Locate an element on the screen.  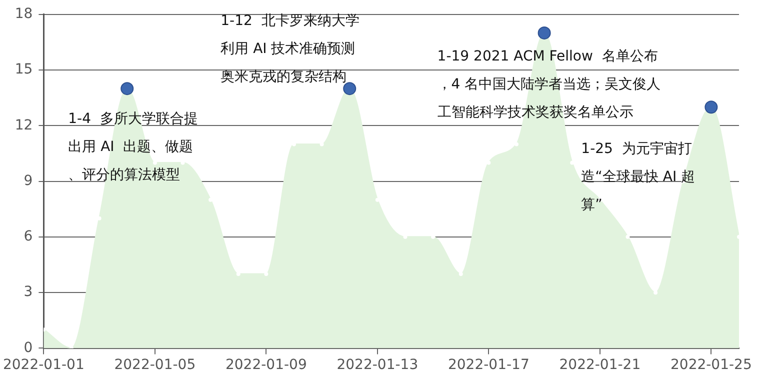
x-tick-label: 2022-01-25 is located at coordinates (711, 365).